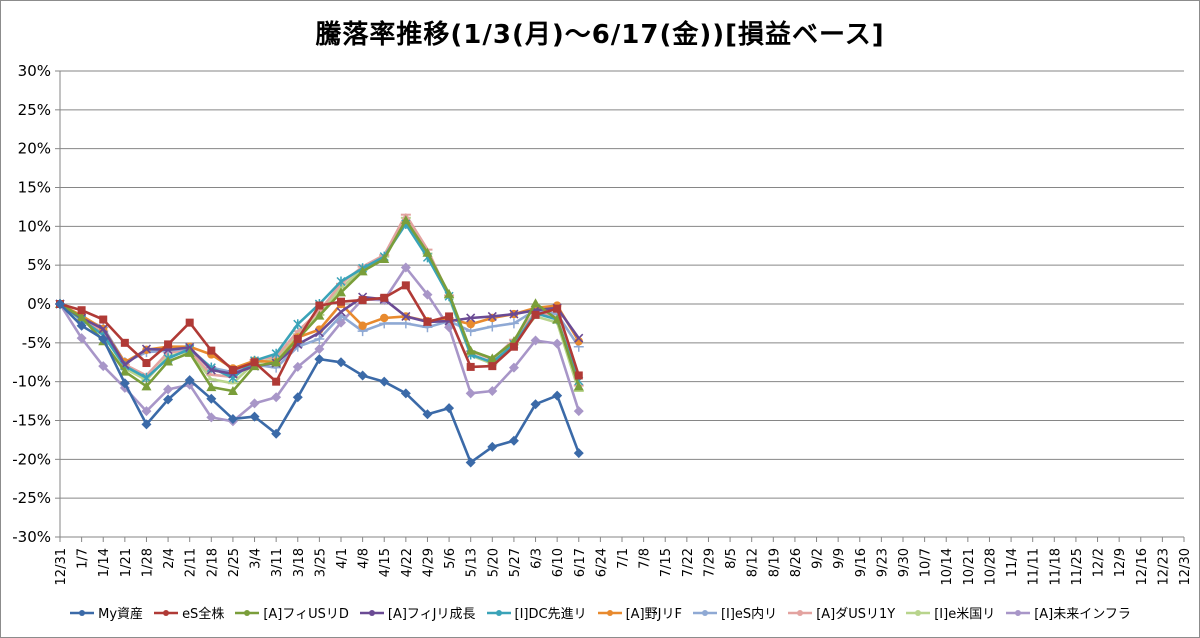 The image size is (1200, 638). I want to click on x-tick-label: 5/13, so click(472, 562).